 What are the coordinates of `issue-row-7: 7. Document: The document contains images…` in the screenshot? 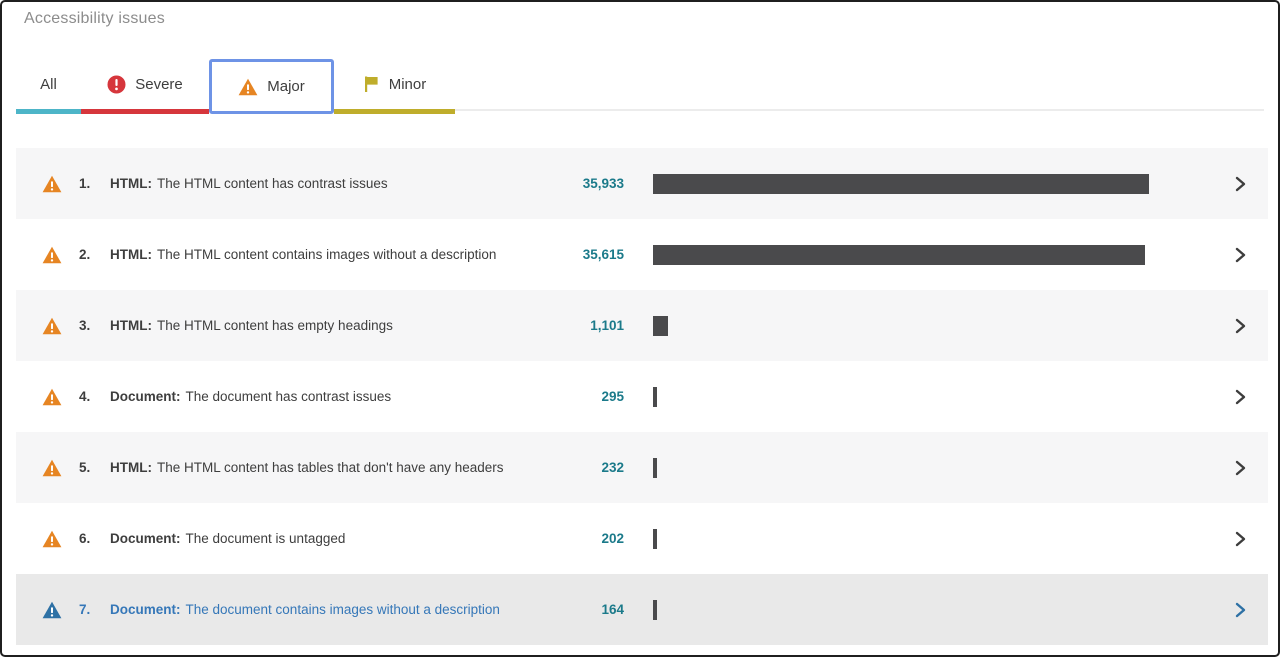 It's located at (642, 609).